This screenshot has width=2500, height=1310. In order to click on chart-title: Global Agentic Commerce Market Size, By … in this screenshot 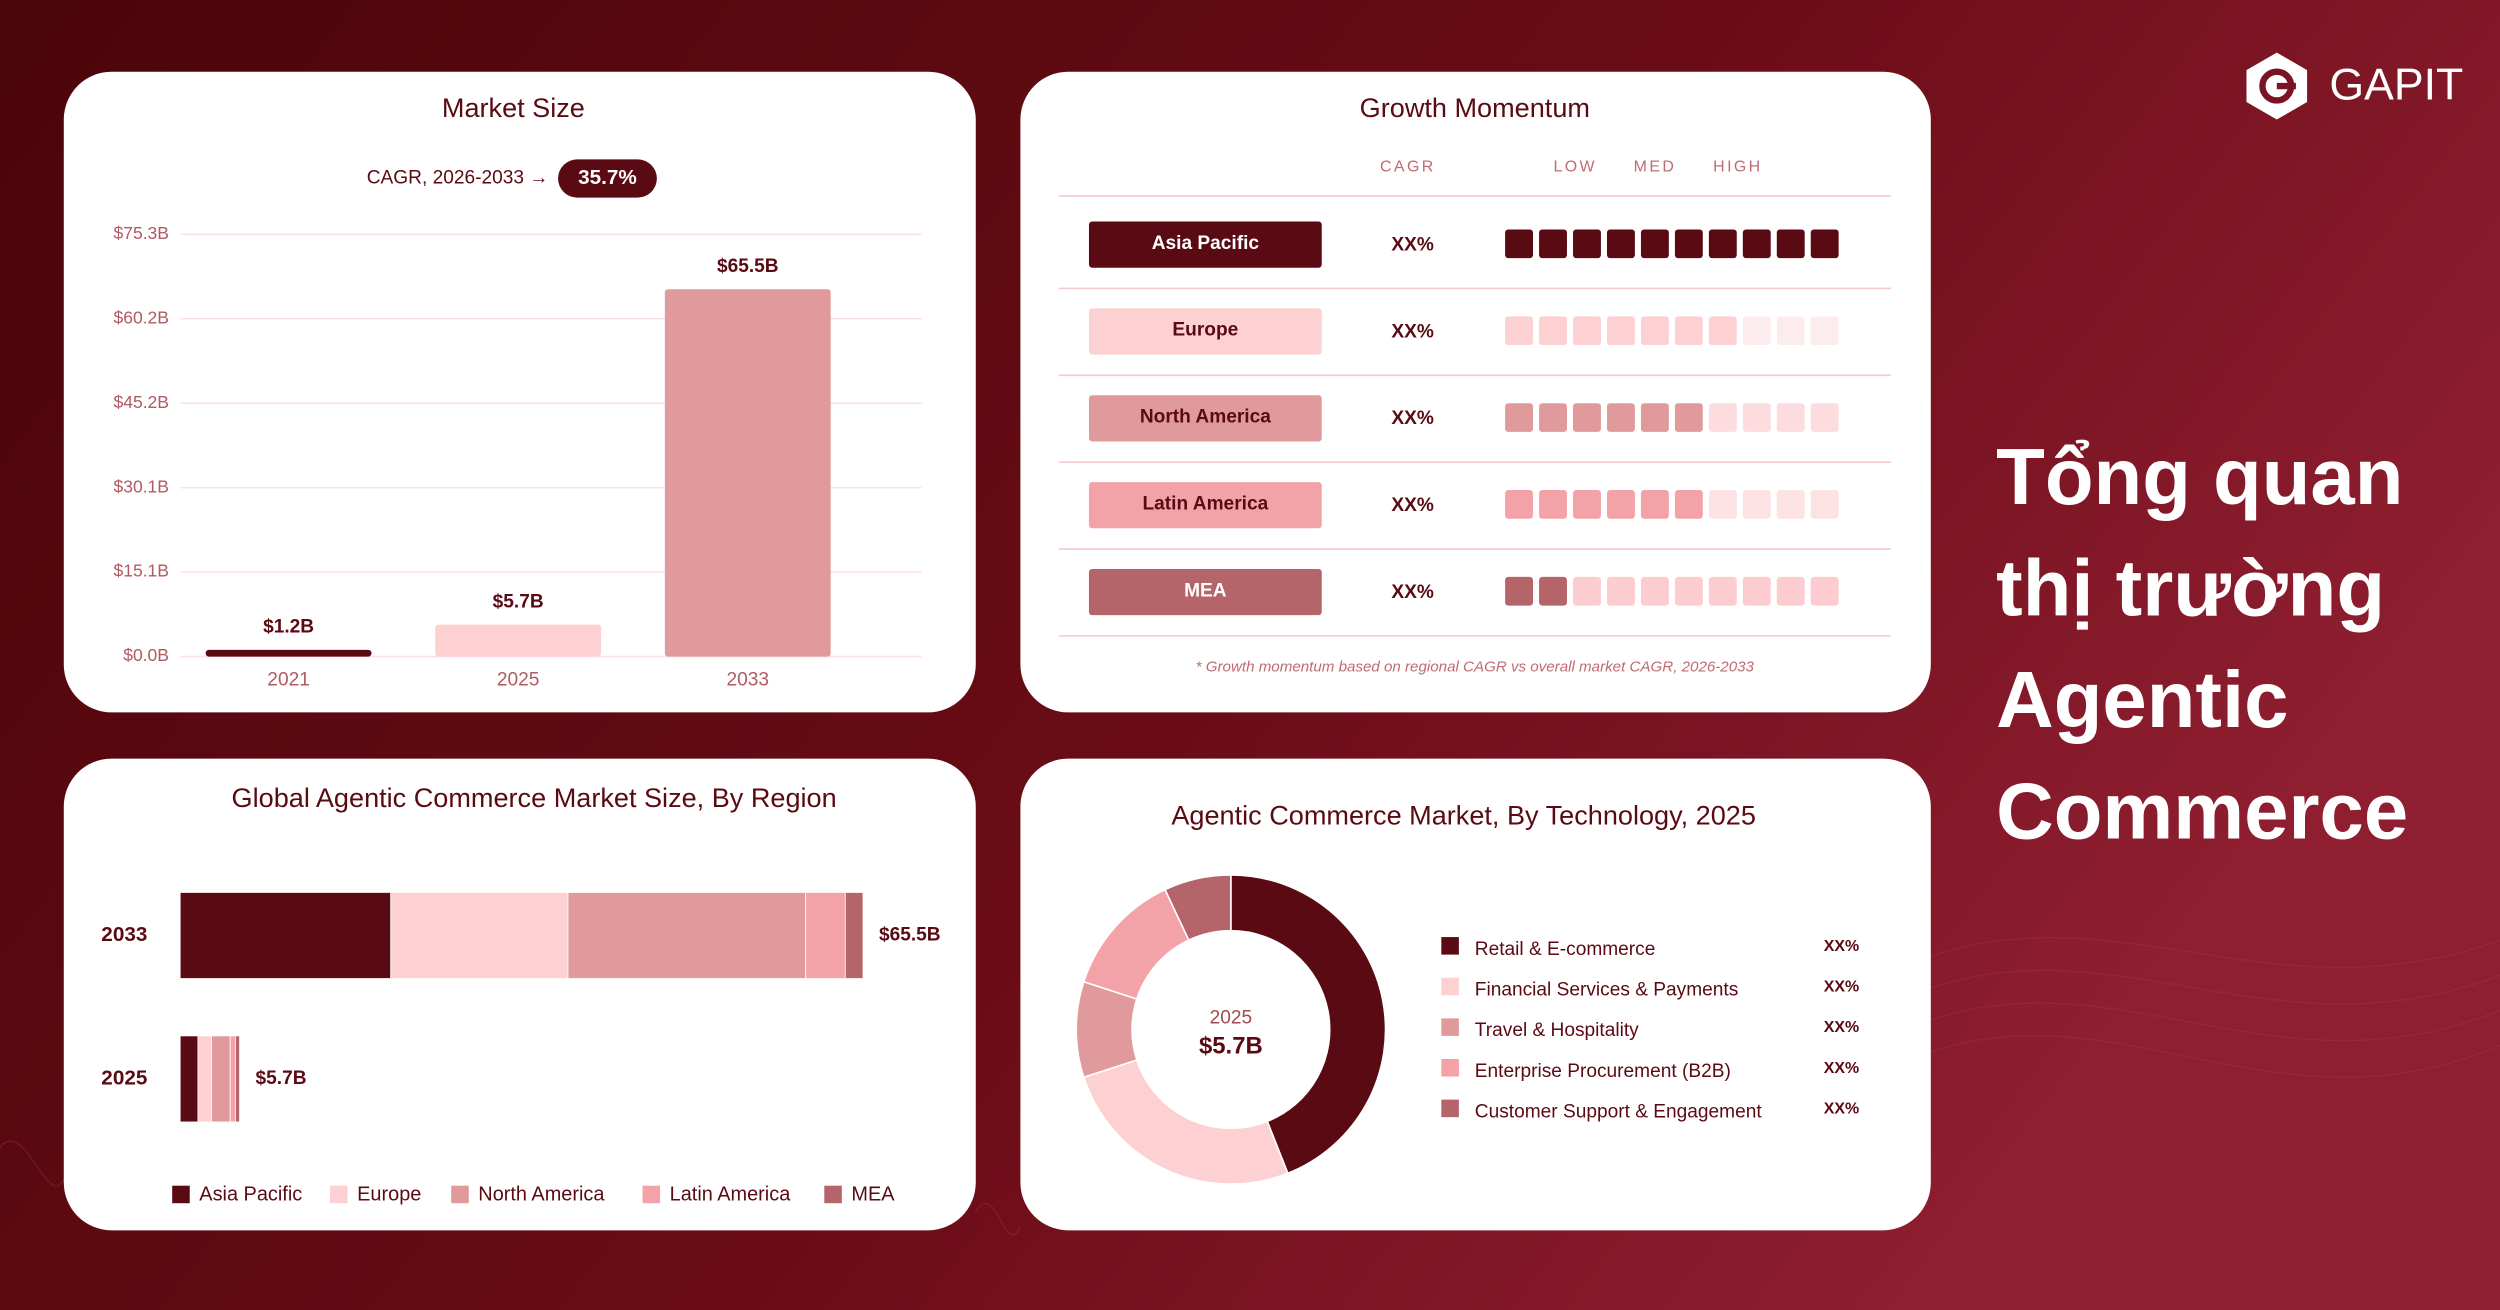, I will do `click(534, 797)`.